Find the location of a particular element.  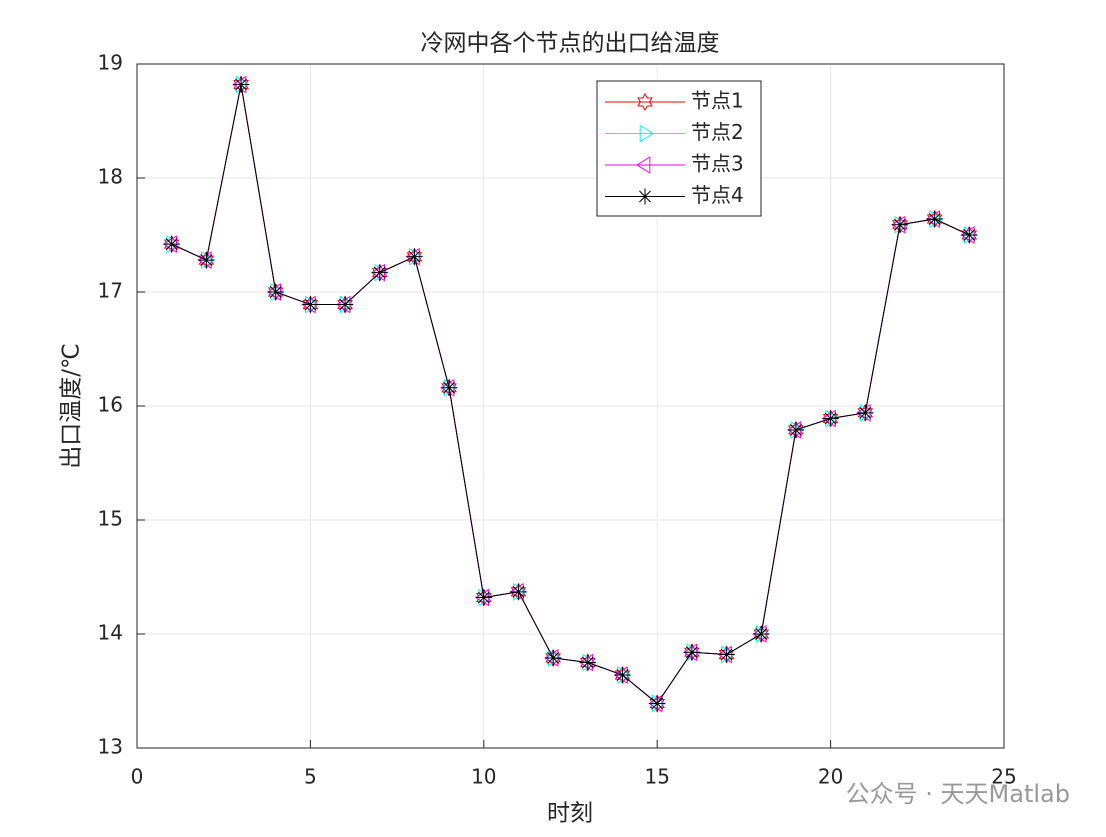

legend-label: 节点4 is located at coordinates (717, 195).